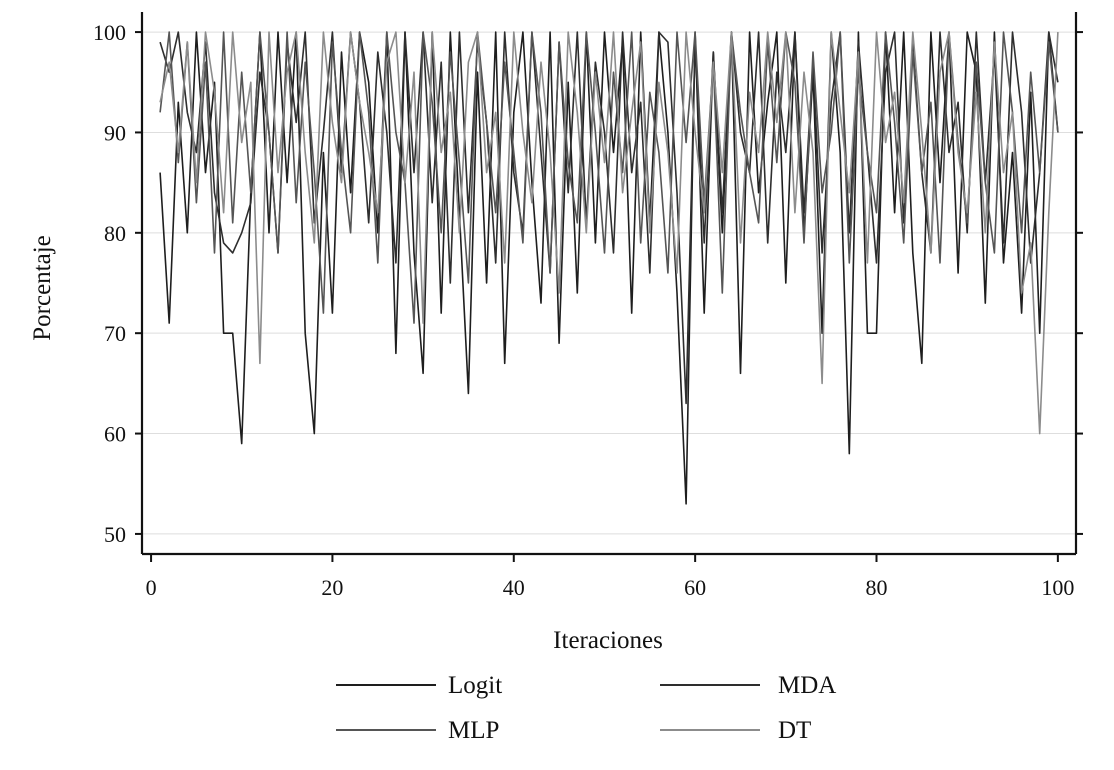 The image size is (1114, 770). Describe the element at coordinates (115, 434) in the screenshot. I see `y-tick-label-60: 60` at that location.